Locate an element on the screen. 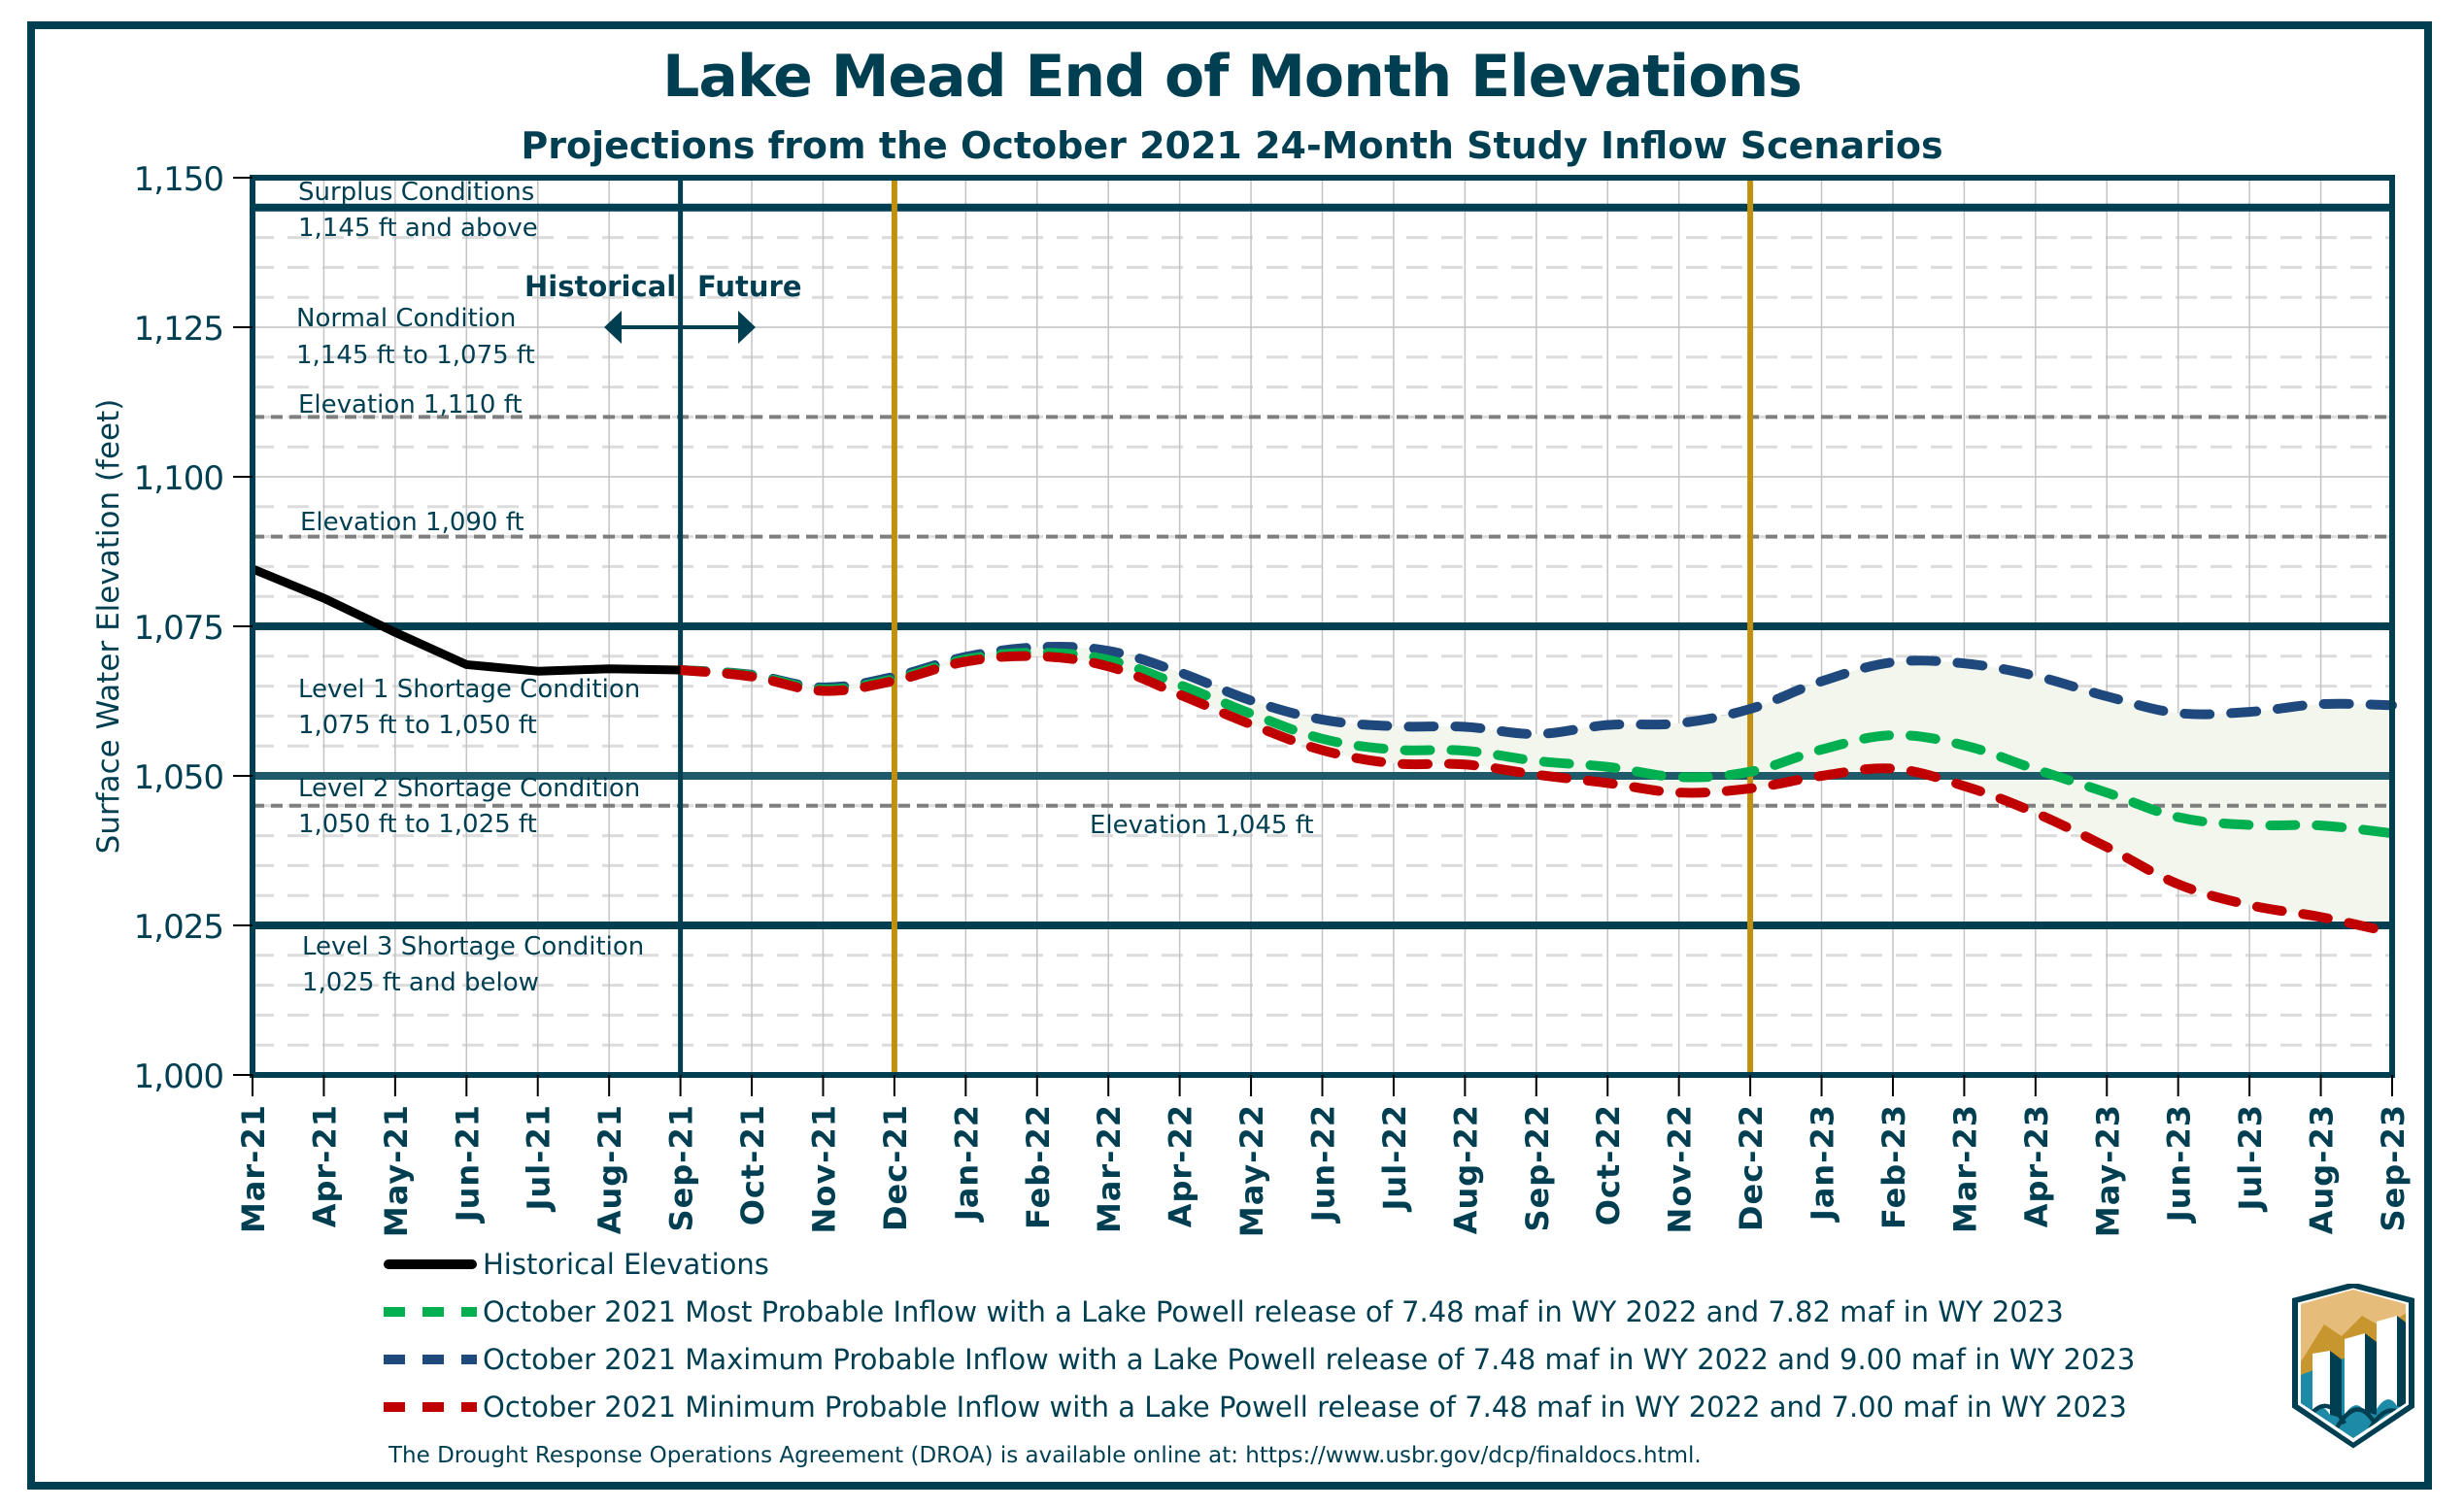 Image resolution: width=2464 pixels, height=1509 pixels. zone-range-level-3: 1,025 ft and below is located at coordinates (420, 982).